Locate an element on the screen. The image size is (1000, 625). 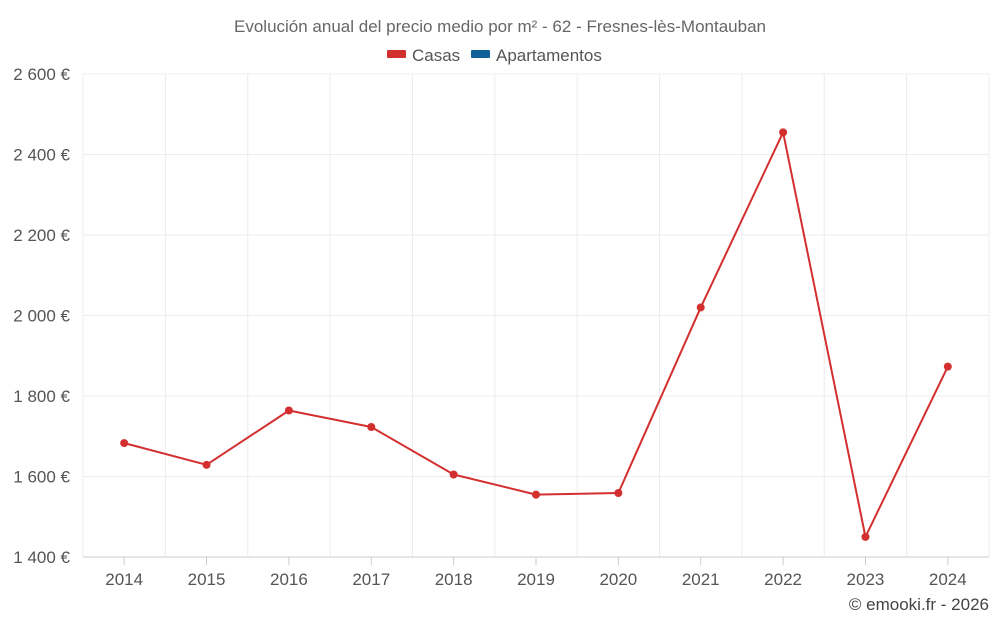
x-tick-label: 2021 is located at coordinates (701, 579).